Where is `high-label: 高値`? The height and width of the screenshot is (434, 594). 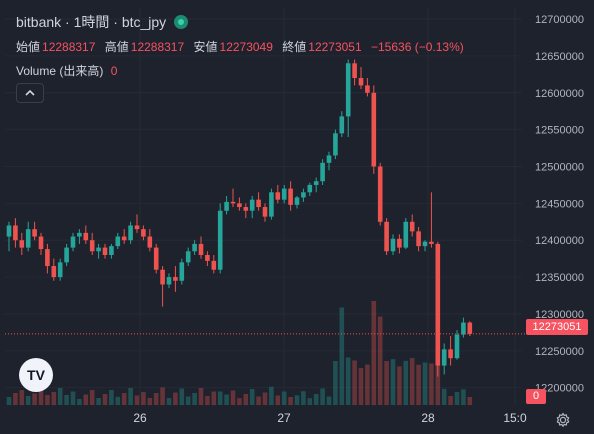
high-label: 高値 is located at coordinates (116, 47).